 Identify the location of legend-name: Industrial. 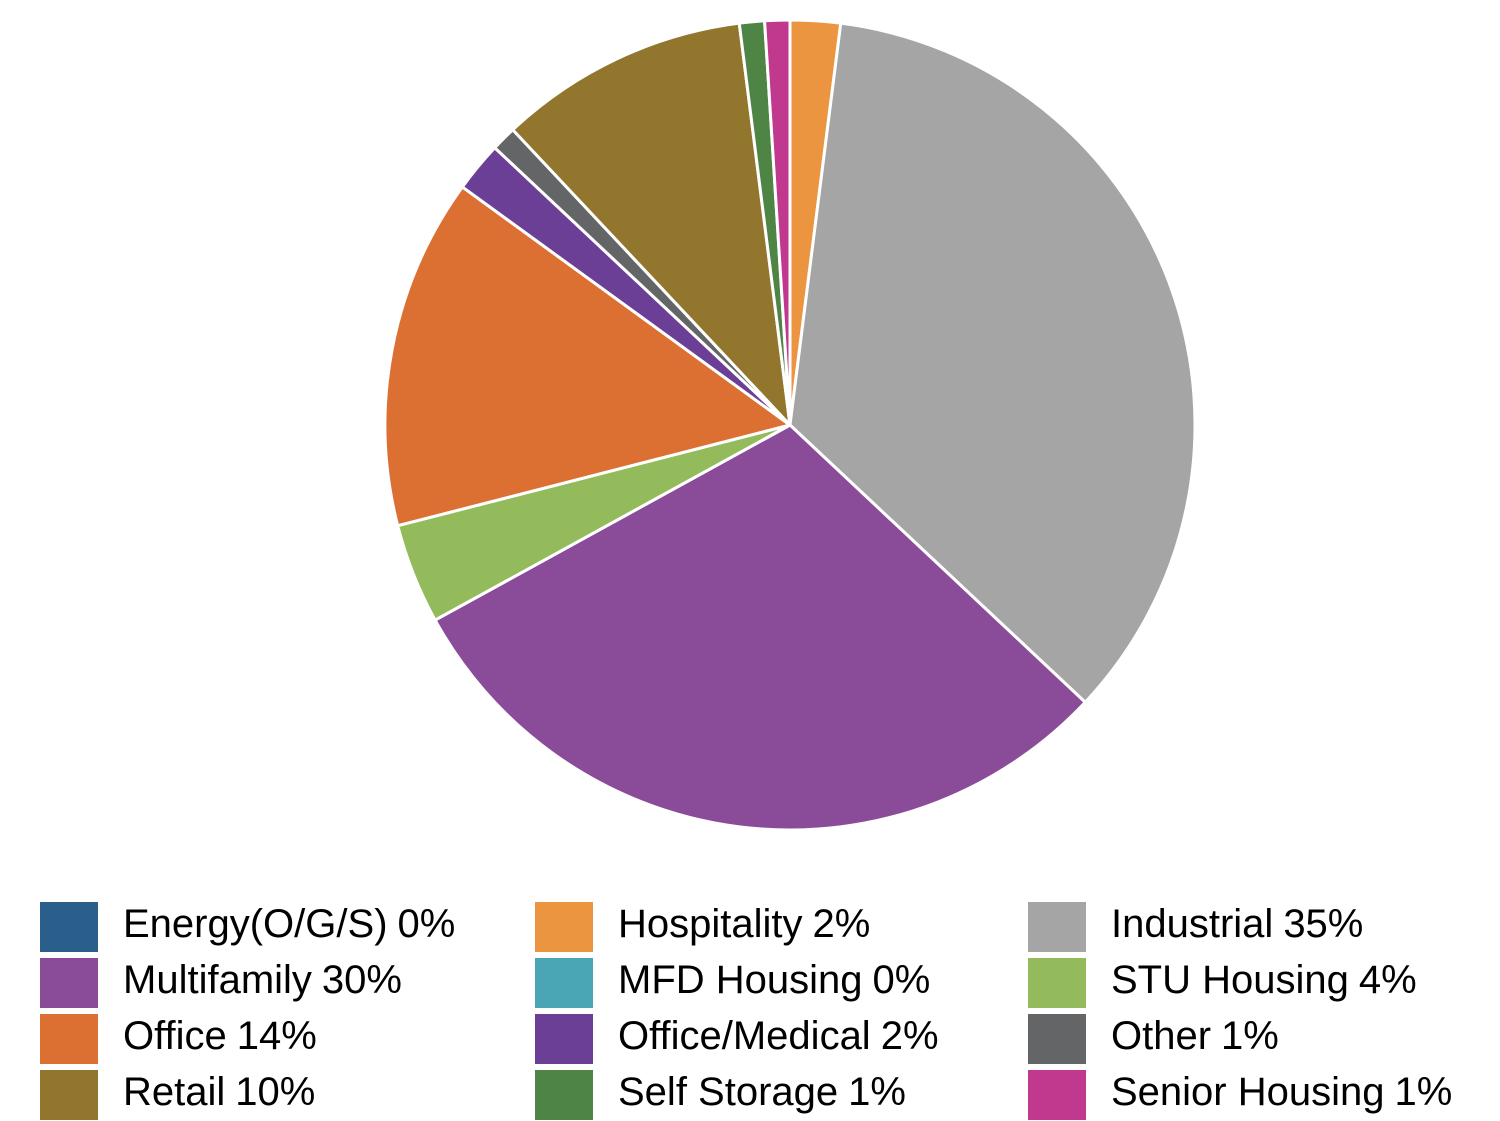
(1192, 924).